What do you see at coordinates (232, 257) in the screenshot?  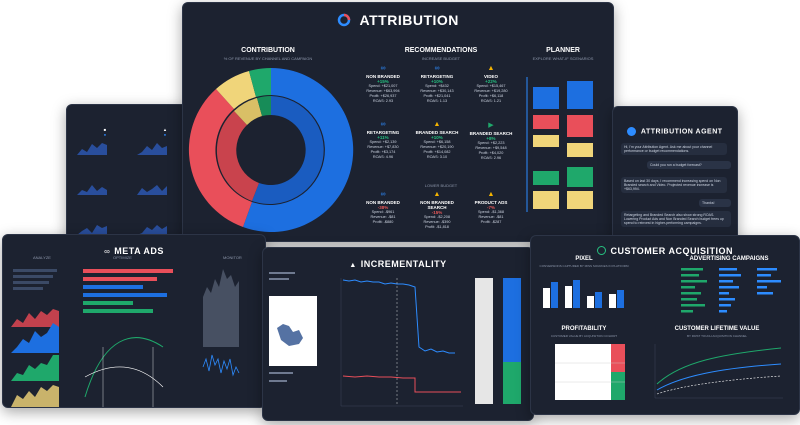 I see `monitor-label: MONITOR` at bounding box center [232, 257].